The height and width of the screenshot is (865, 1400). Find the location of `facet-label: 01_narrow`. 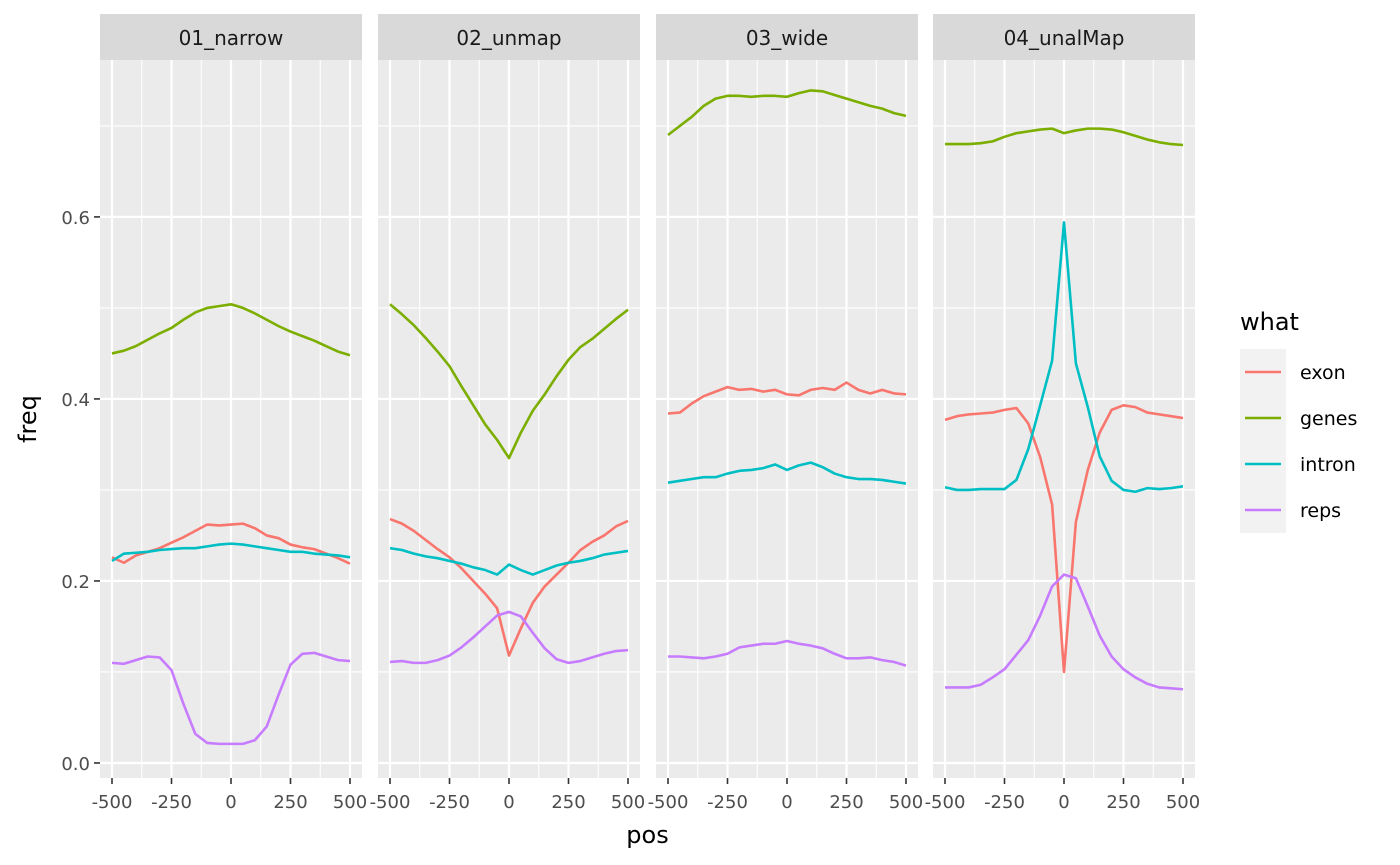

facet-label: 01_narrow is located at coordinates (231, 38).